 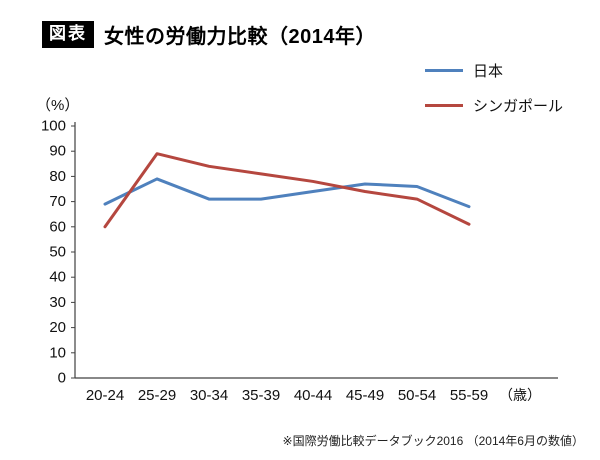 I want to click on x-tick-label: 55-59, so click(x=469, y=395).